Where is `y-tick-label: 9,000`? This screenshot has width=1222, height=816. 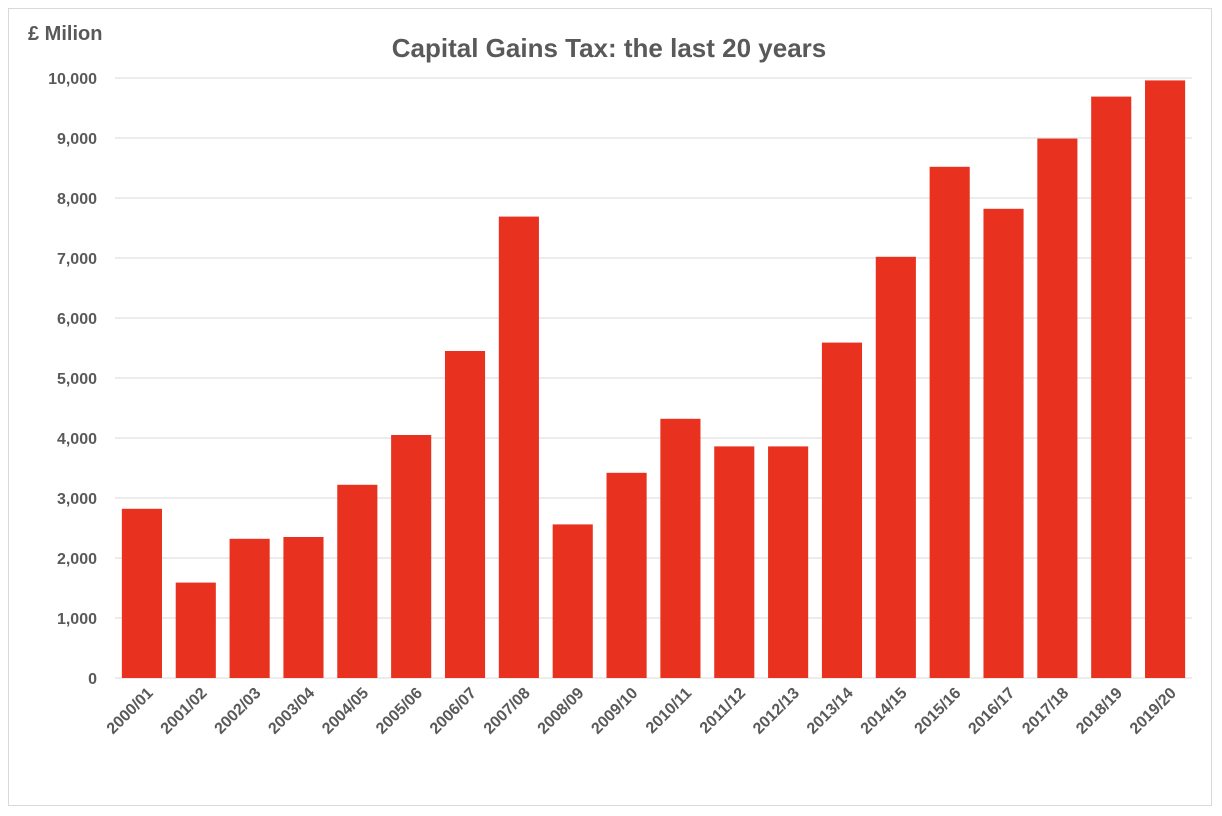 y-tick-label: 9,000 is located at coordinates (77, 139).